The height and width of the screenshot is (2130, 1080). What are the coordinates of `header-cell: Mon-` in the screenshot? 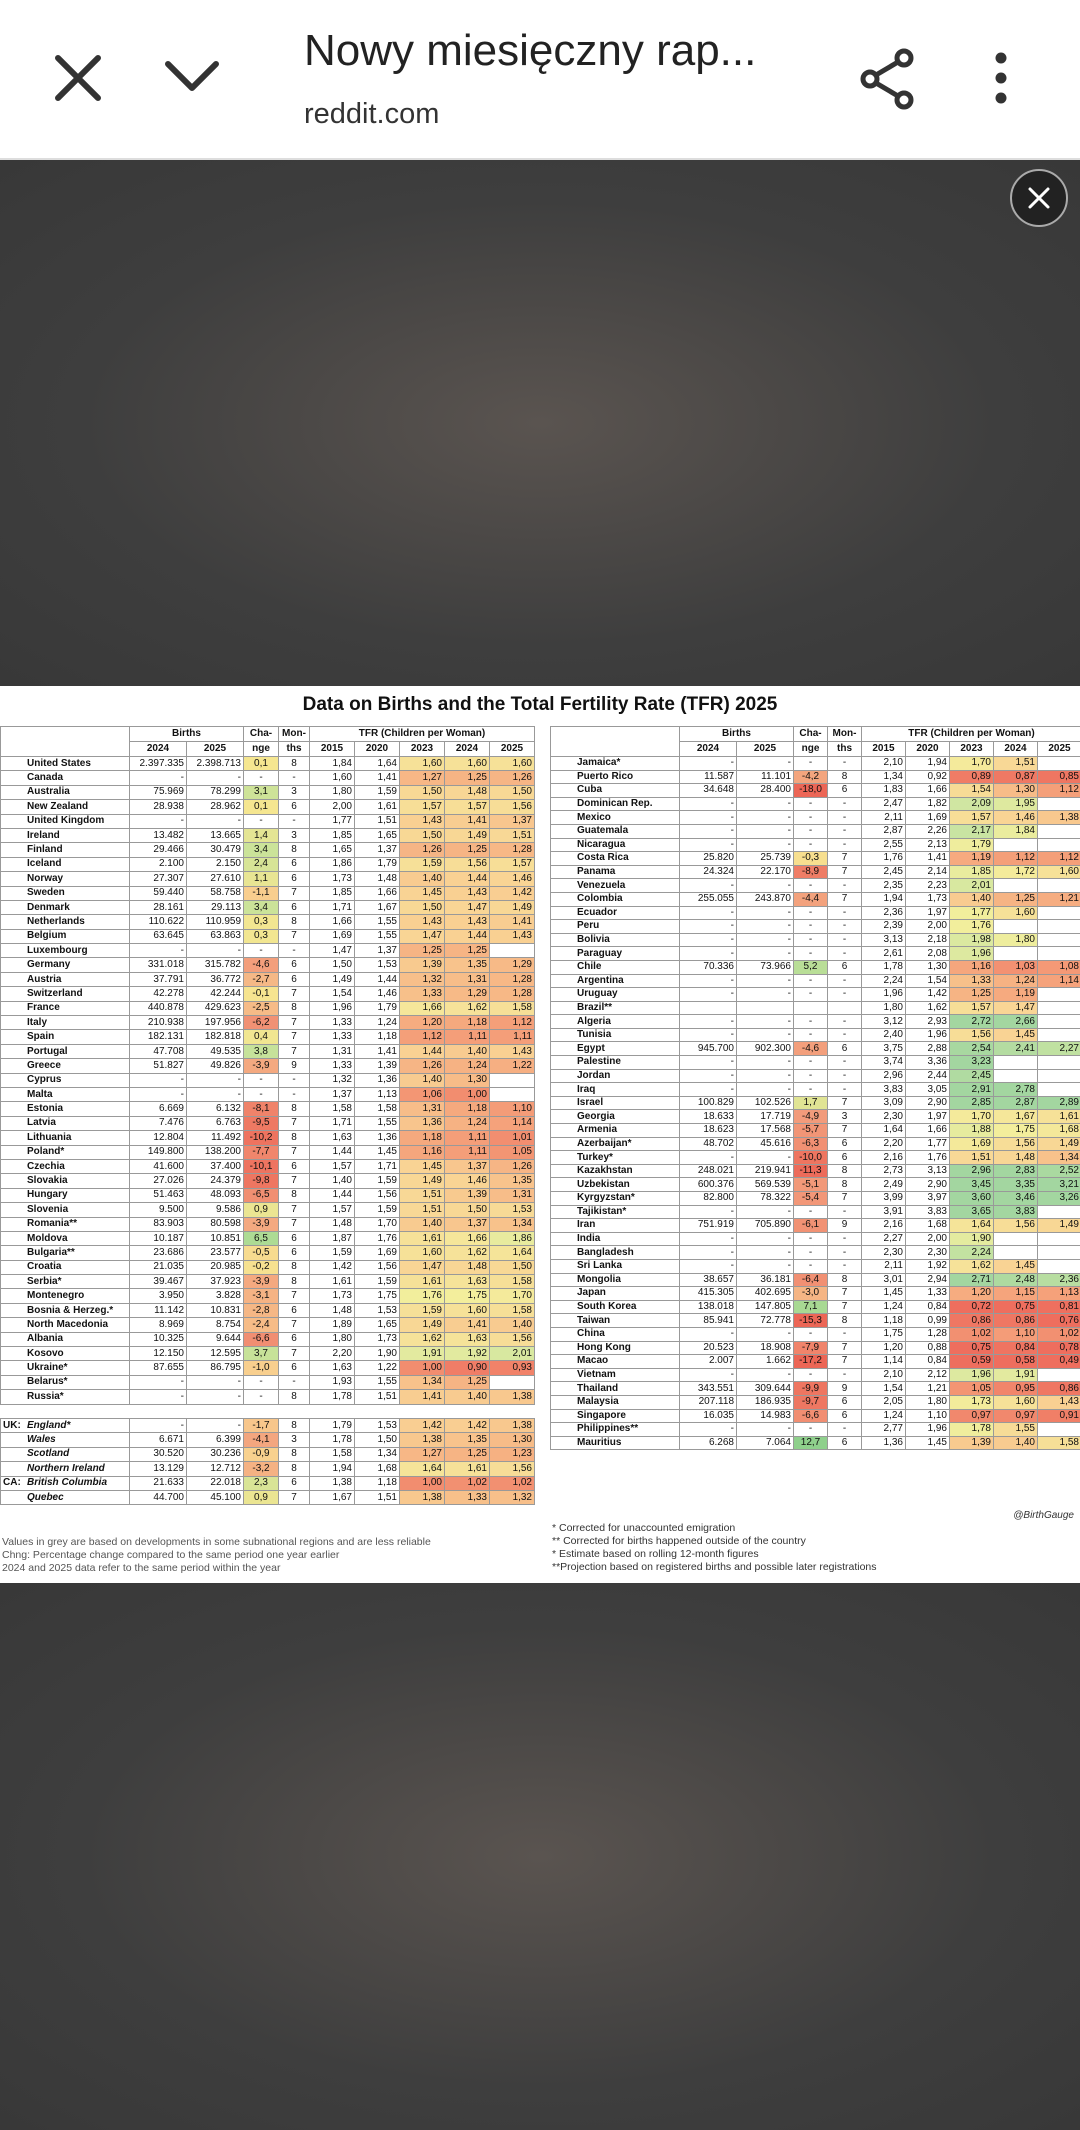 It's located at (844, 734).